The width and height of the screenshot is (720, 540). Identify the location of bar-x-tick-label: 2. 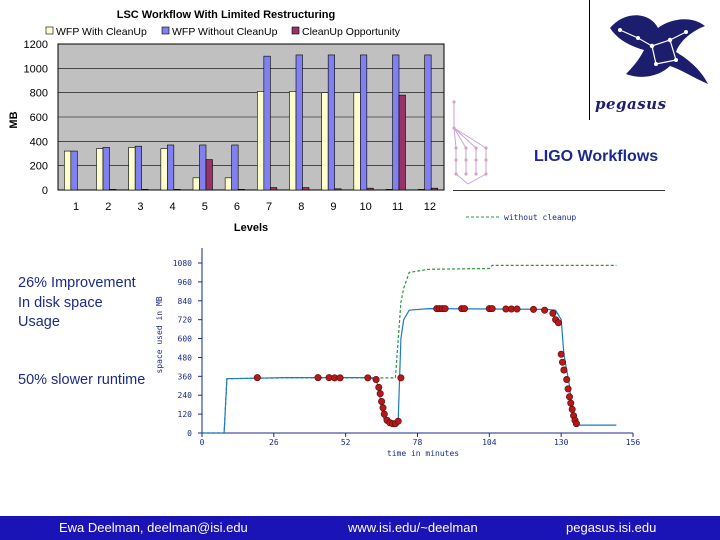
(108, 207).